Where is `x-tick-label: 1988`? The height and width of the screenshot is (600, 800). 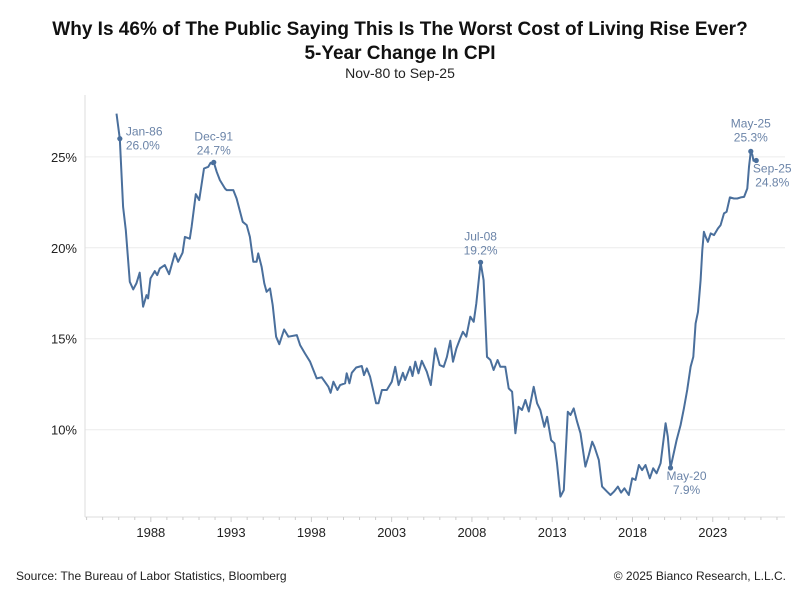
x-tick-label: 1988 is located at coordinates (150, 532).